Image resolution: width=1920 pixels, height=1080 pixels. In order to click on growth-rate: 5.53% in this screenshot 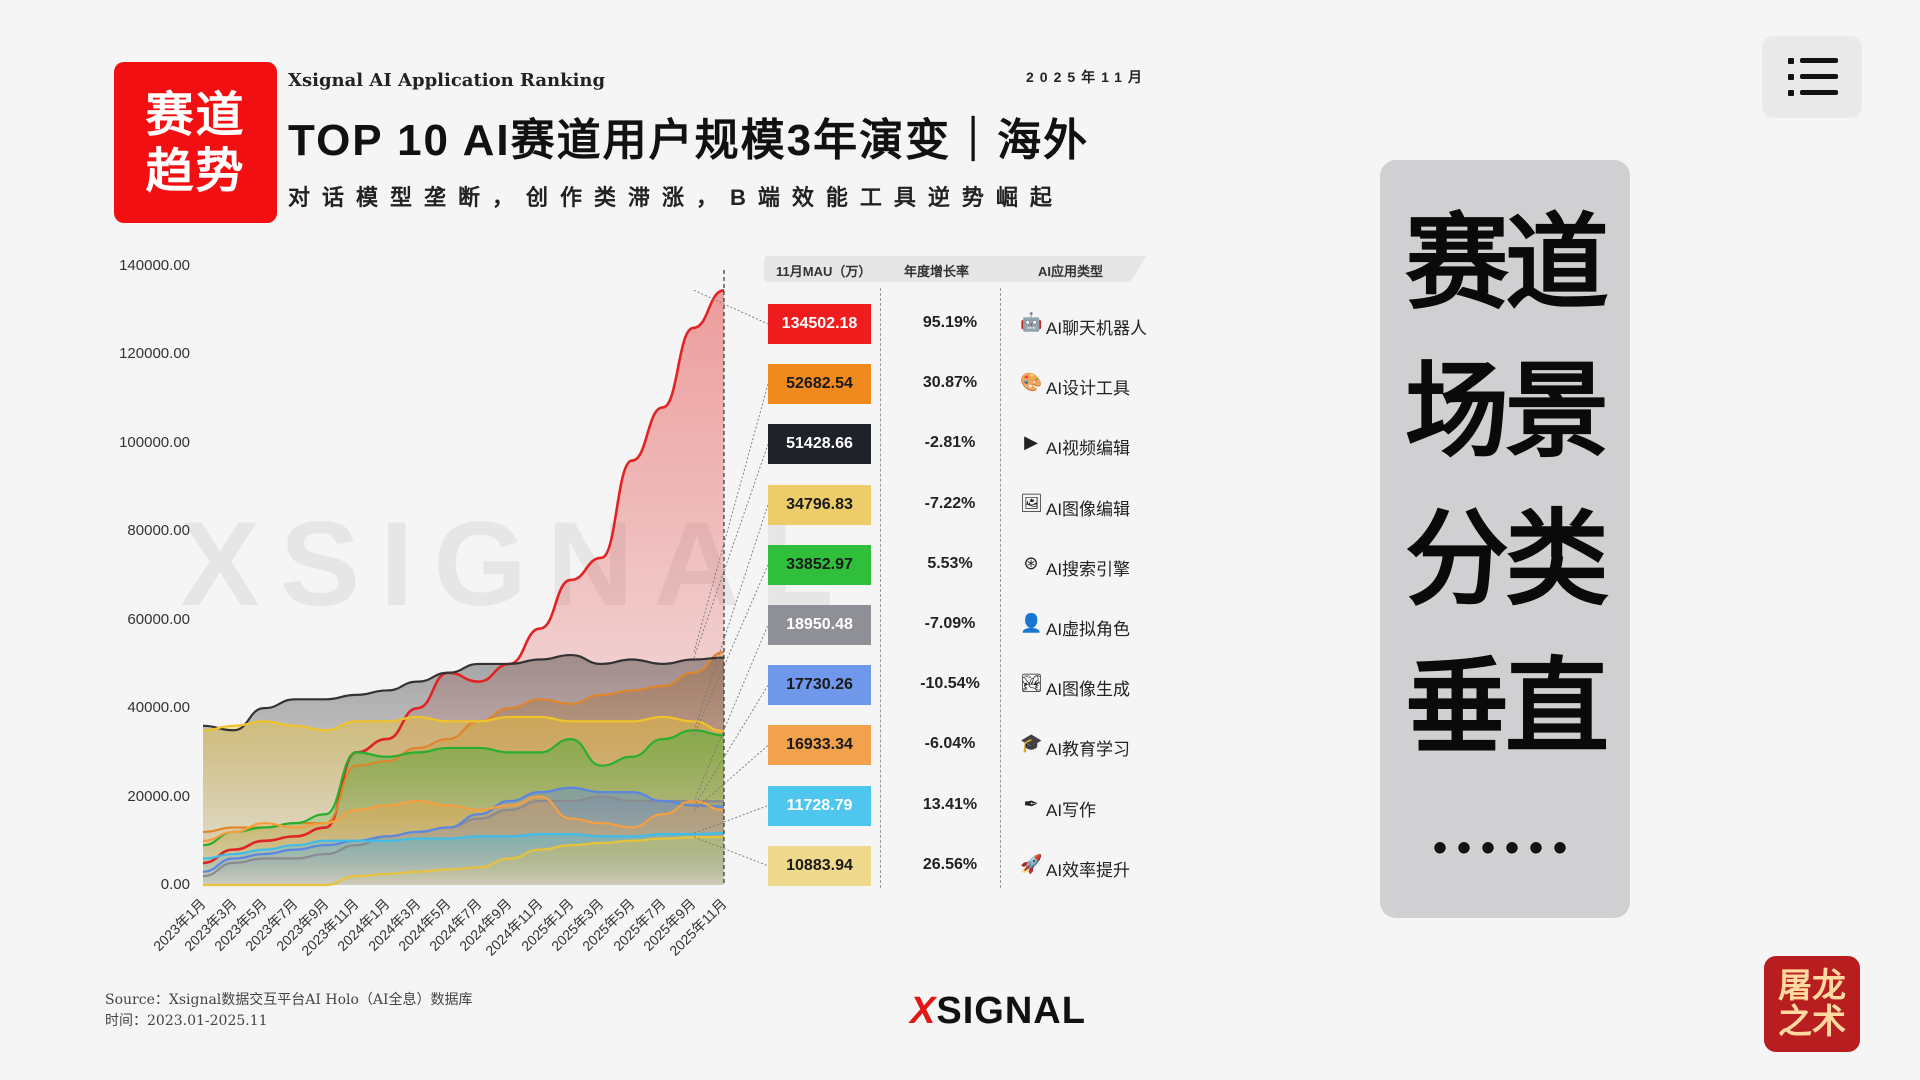, I will do `click(950, 563)`.